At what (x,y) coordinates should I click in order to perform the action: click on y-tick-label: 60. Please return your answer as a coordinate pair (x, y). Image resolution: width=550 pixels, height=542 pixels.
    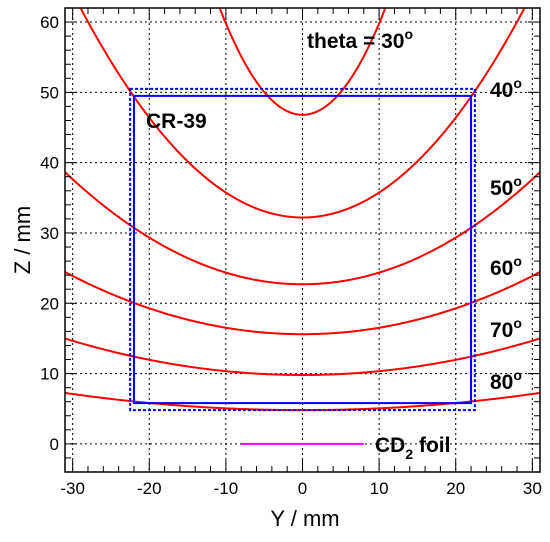
    Looking at the image, I should click on (49, 22).